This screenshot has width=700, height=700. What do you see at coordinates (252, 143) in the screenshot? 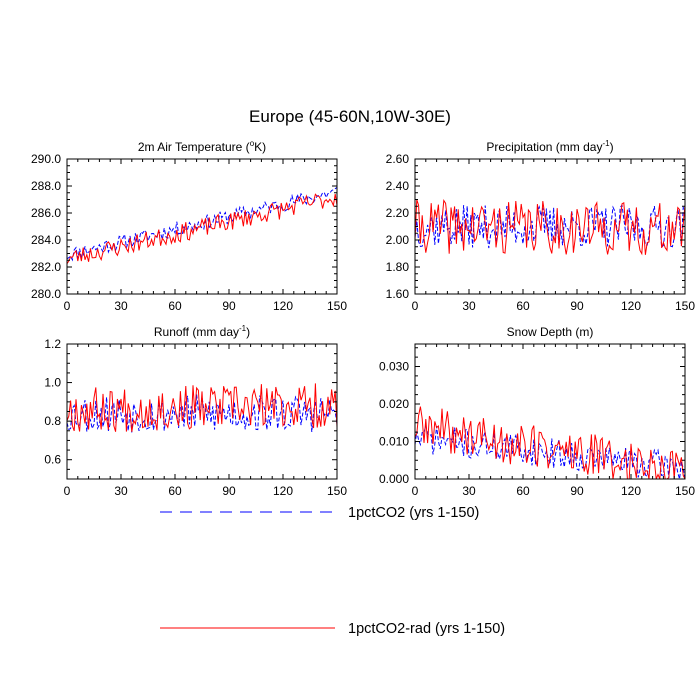
I see `panel-title-superscript: o` at bounding box center [252, 143].